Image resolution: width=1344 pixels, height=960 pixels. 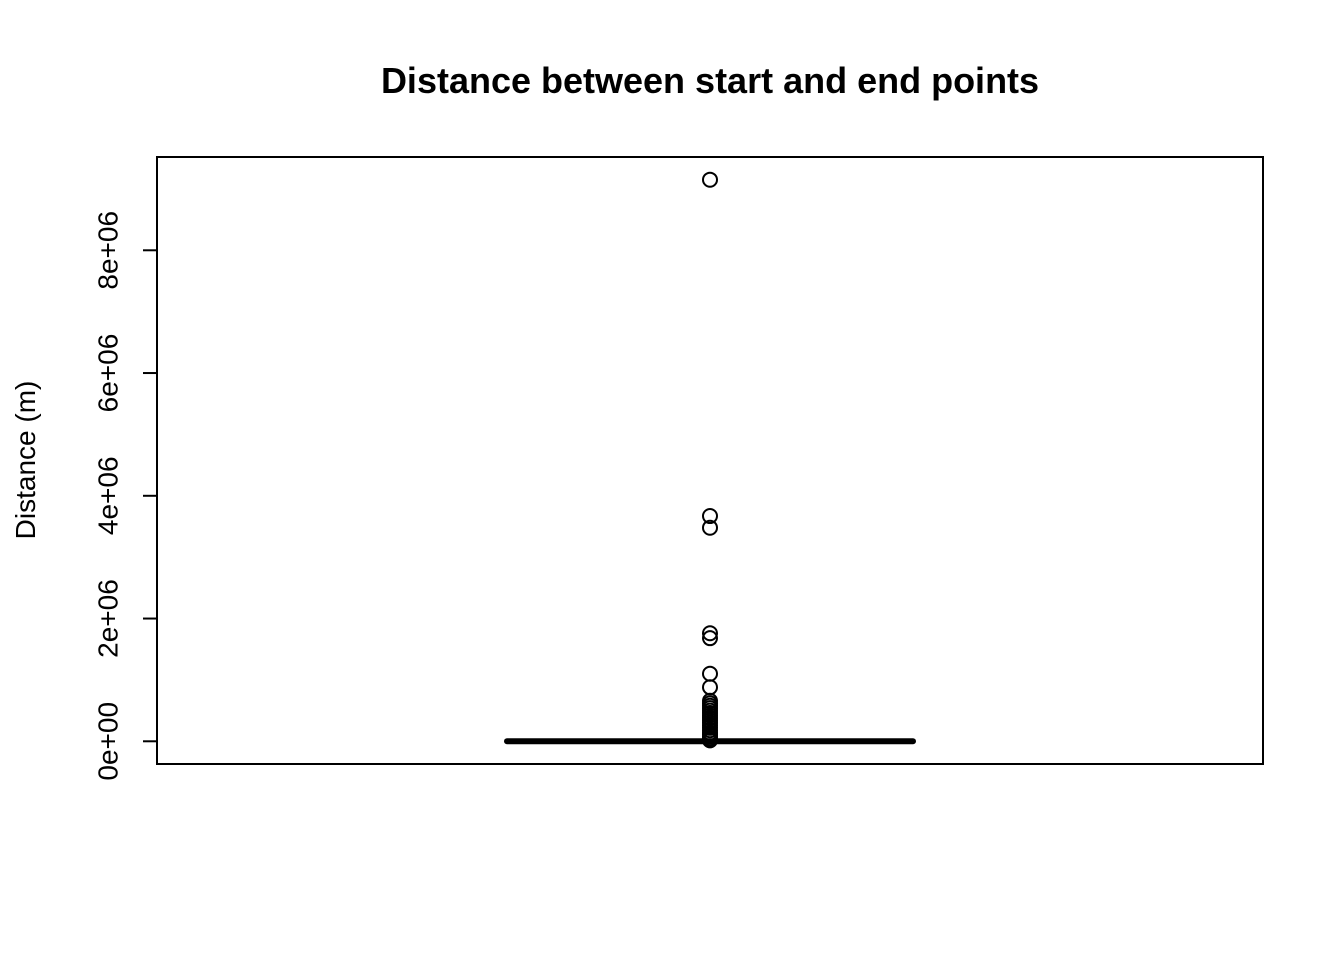 I want to click on y-tick-label: 6e+06, so click(x=107, y=373).